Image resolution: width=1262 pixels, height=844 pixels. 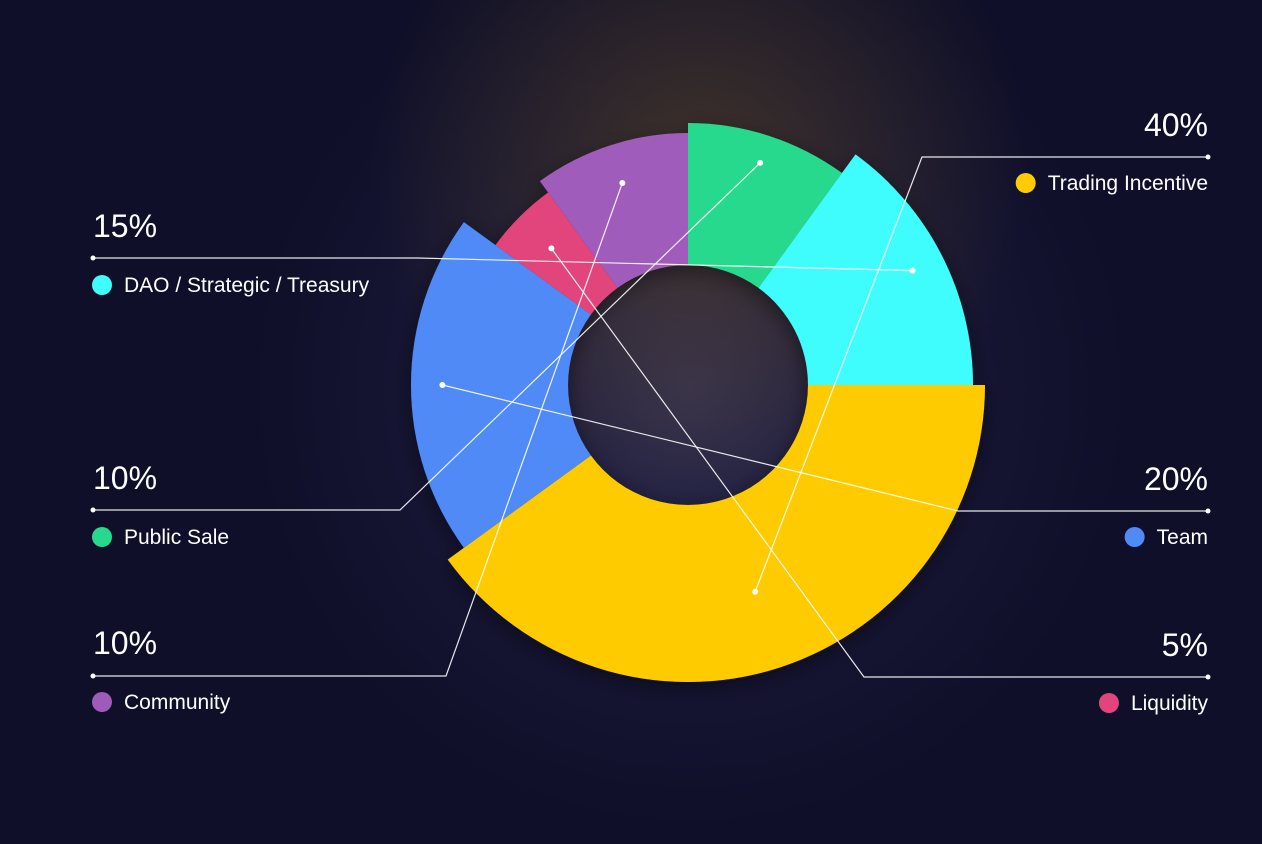 What do you see at coordinates (1208, 677) in the screenshot?
I see `leader-end-dot-liquidity` at bounding box center [1208, 677].